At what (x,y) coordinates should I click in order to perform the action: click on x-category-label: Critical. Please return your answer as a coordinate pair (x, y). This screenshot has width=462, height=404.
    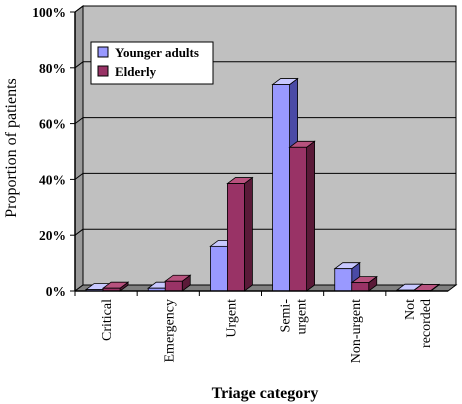
    Looking at the image, I should click on (107, 320).